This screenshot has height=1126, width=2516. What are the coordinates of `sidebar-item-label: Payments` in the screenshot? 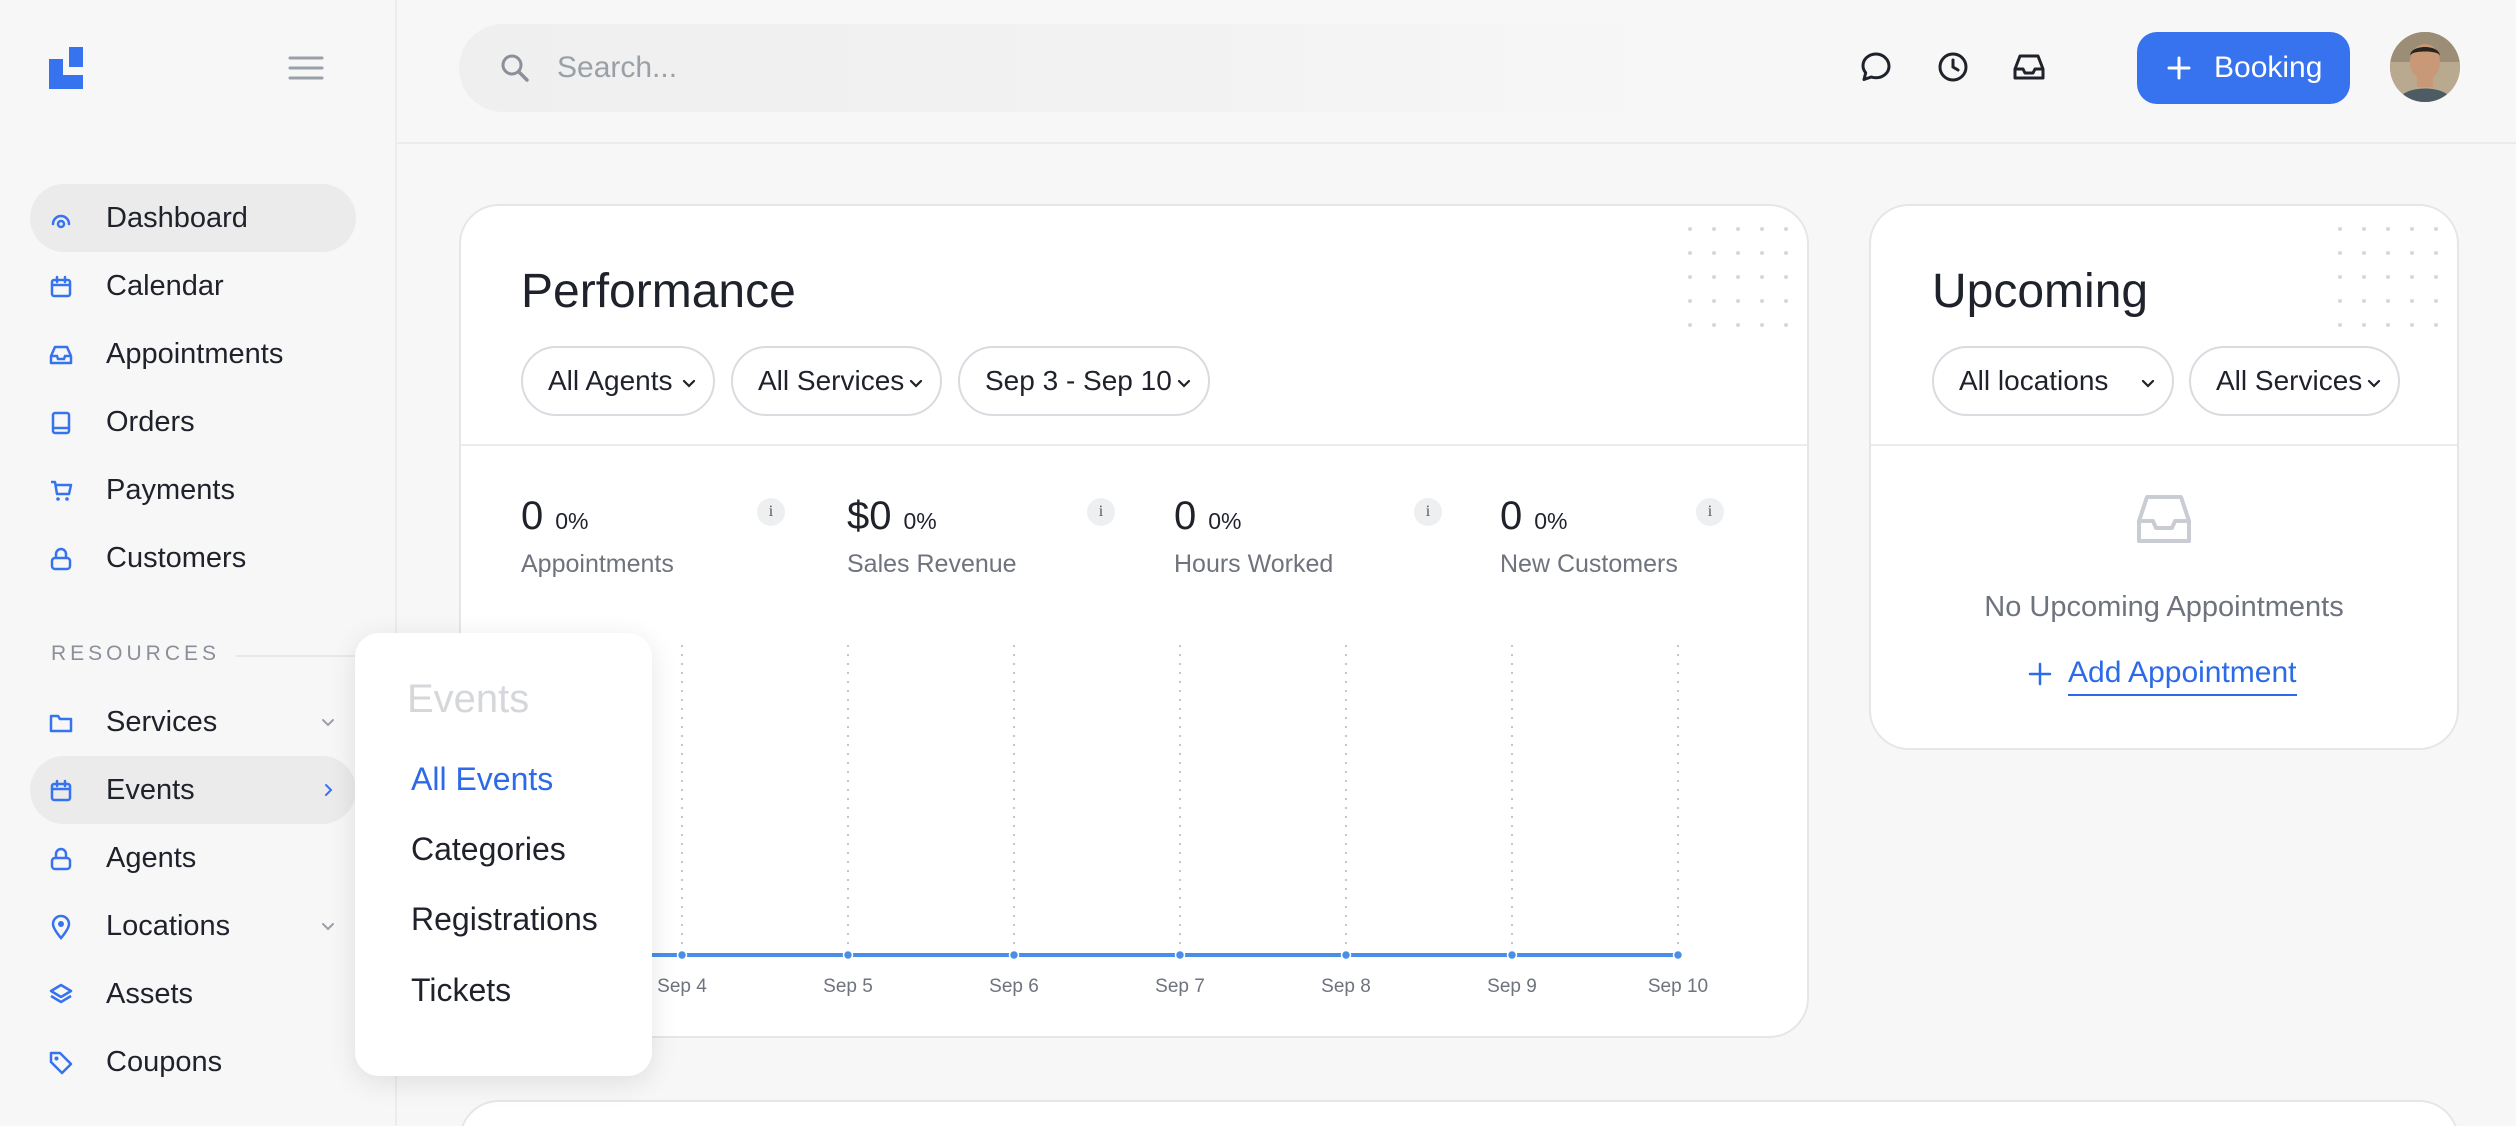 It's located at (170, 490).